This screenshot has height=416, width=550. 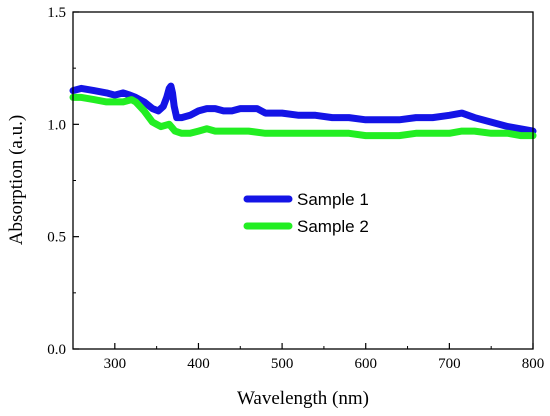 What do you see at coordinates (306, 213) in the screenshot?
I see `legend: Sample 1 Sample 2` at bounding box center [306, 213].